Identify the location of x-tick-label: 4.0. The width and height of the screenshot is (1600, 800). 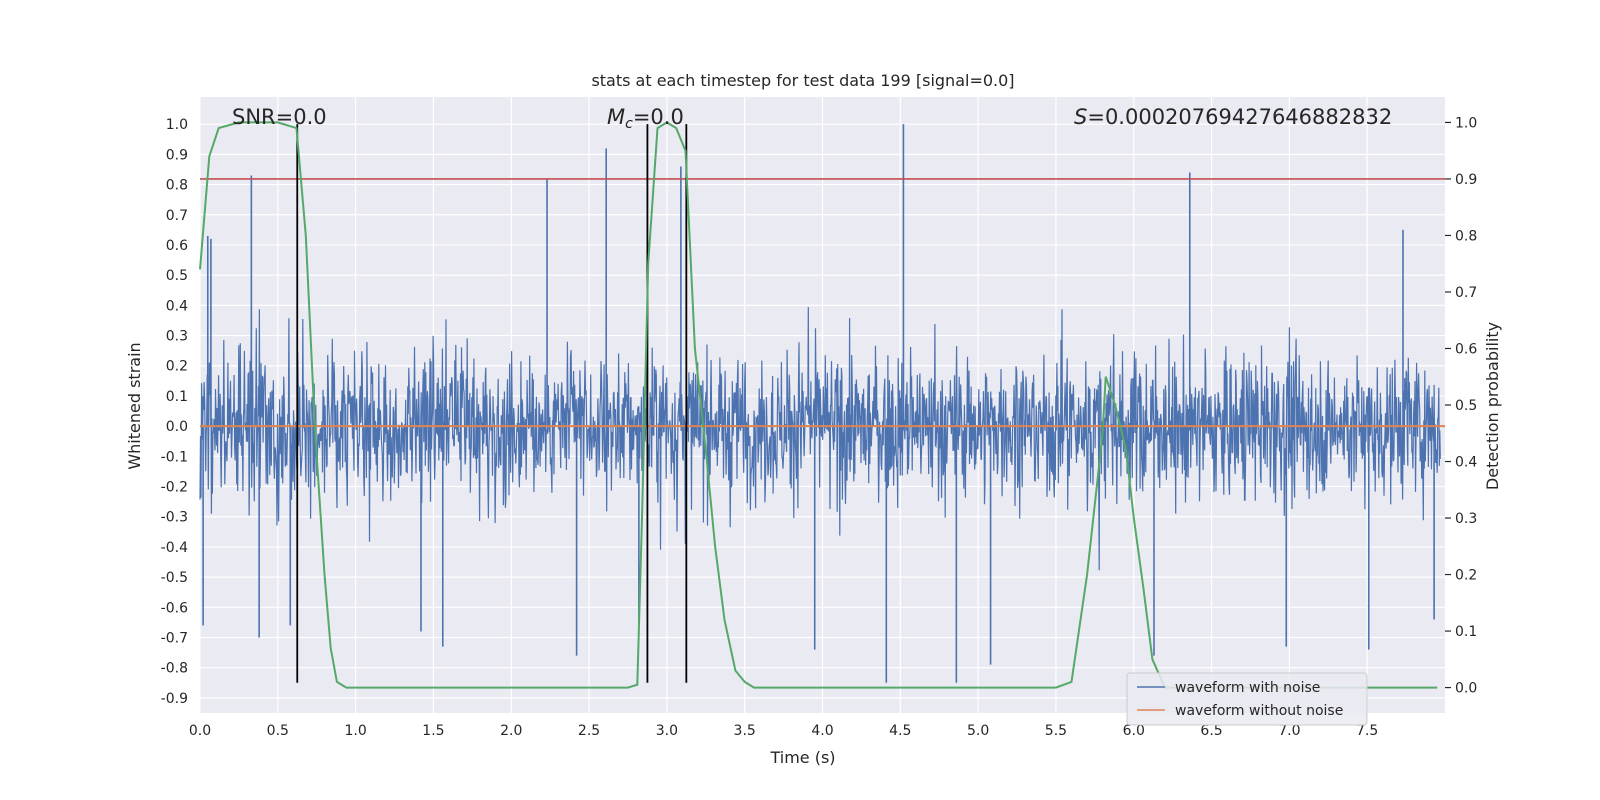
(822, 731).